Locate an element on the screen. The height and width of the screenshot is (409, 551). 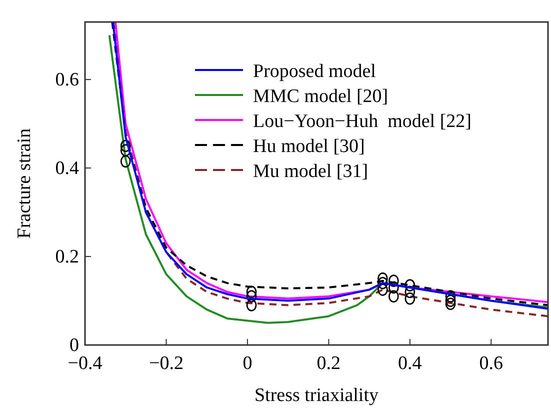
x-tick-label: 0 is located at coordinates (247, 363).